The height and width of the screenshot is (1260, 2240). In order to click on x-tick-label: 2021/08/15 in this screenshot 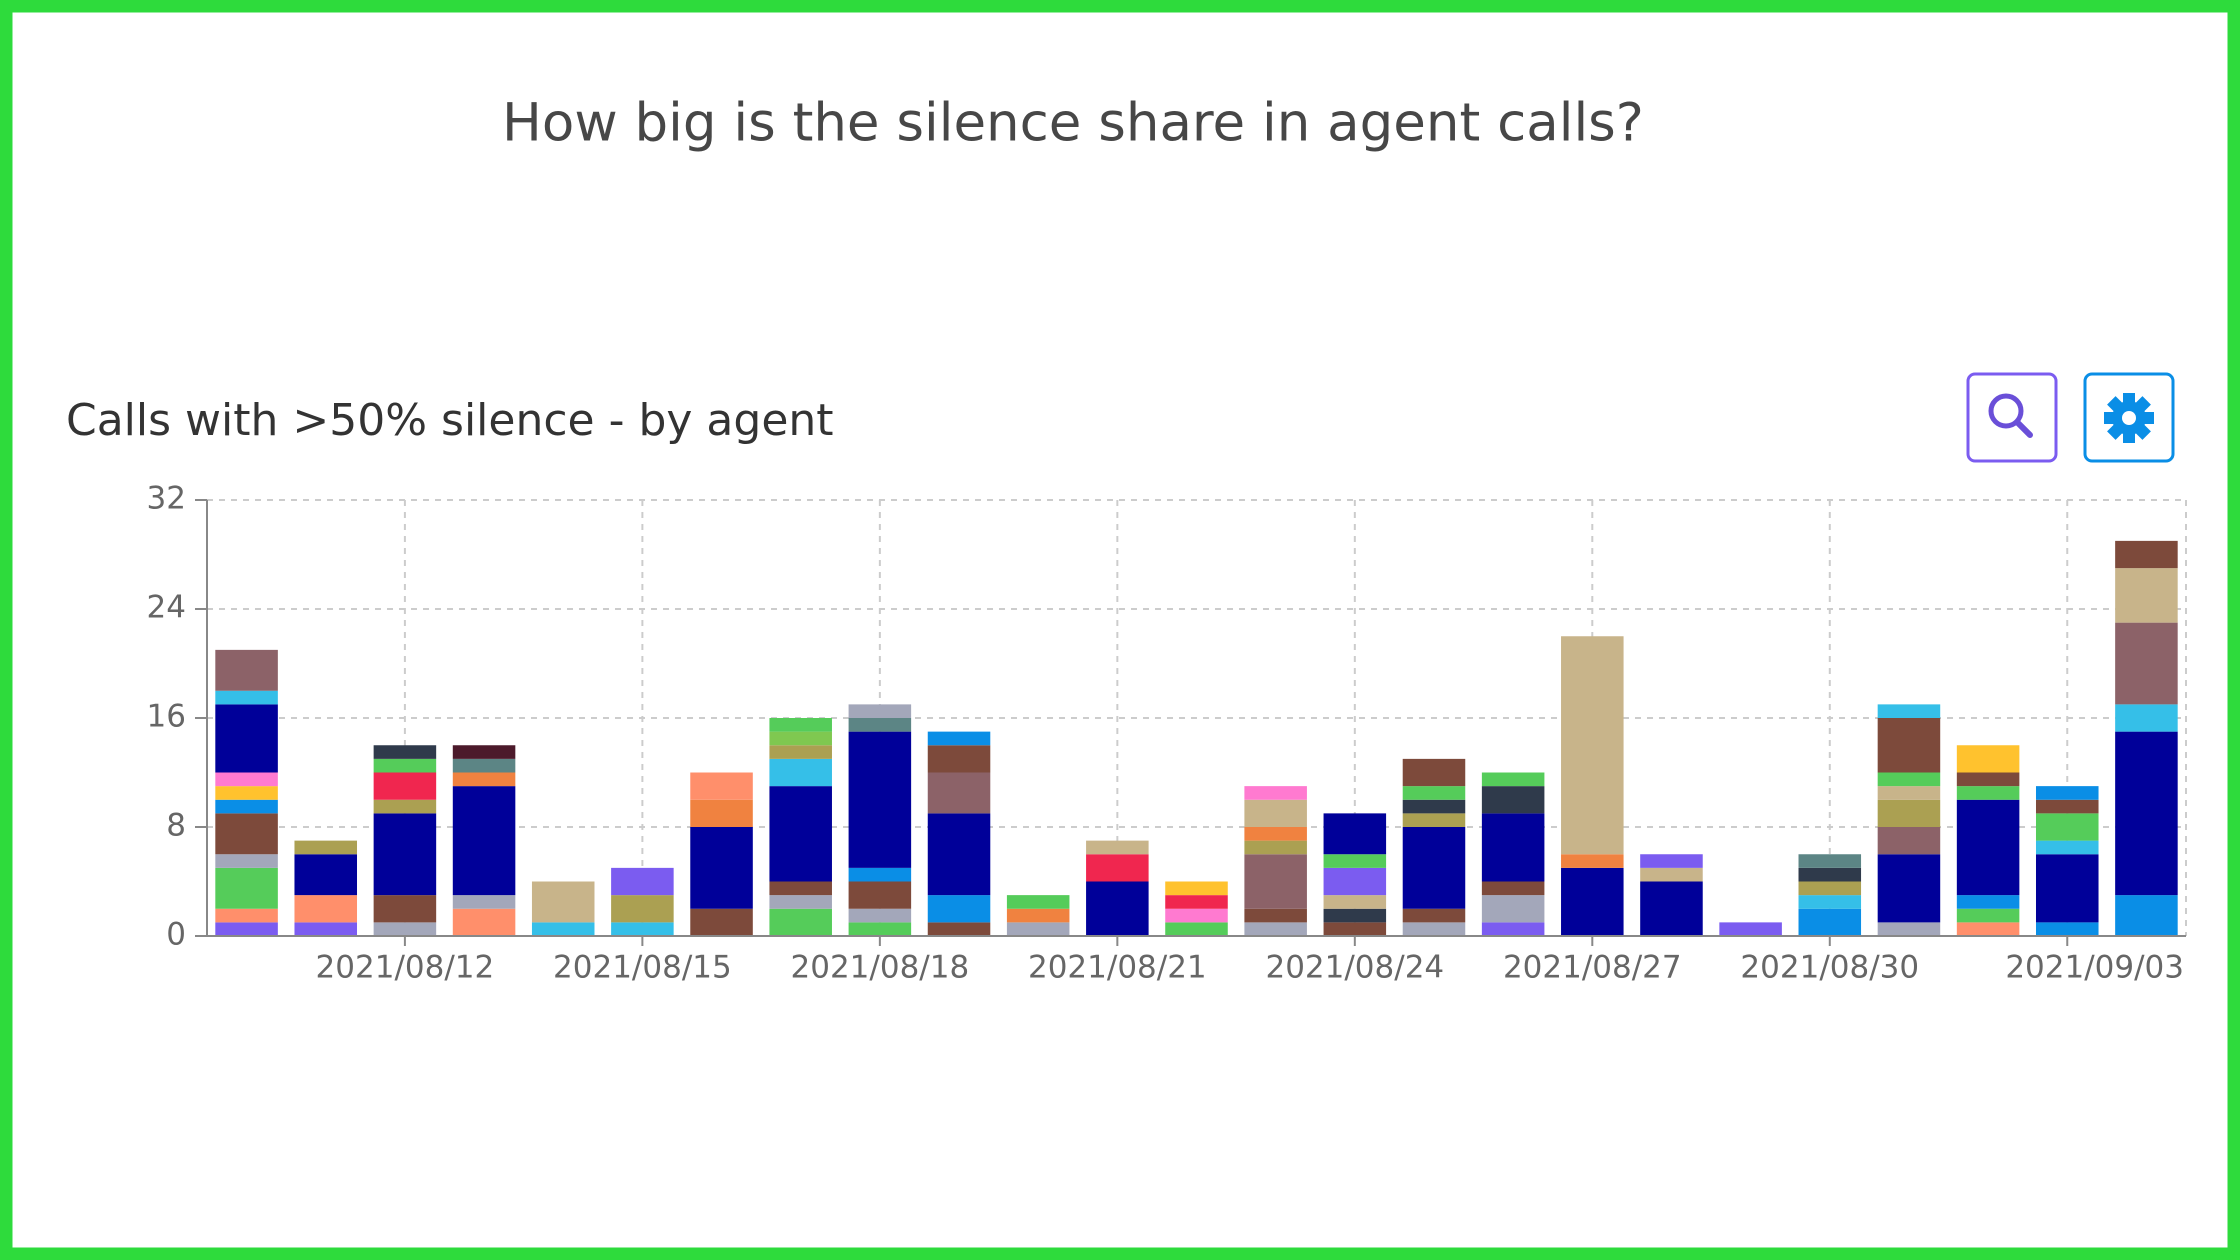, I will do `click(642, 968)`.